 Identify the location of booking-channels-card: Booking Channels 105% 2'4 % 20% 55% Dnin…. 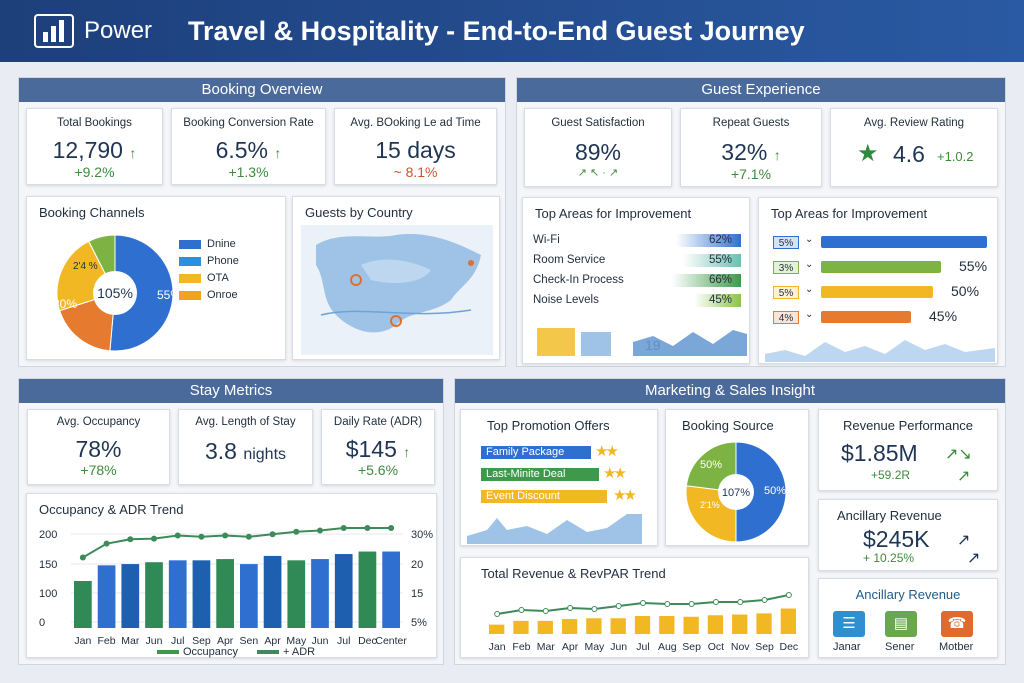
(156, 278).